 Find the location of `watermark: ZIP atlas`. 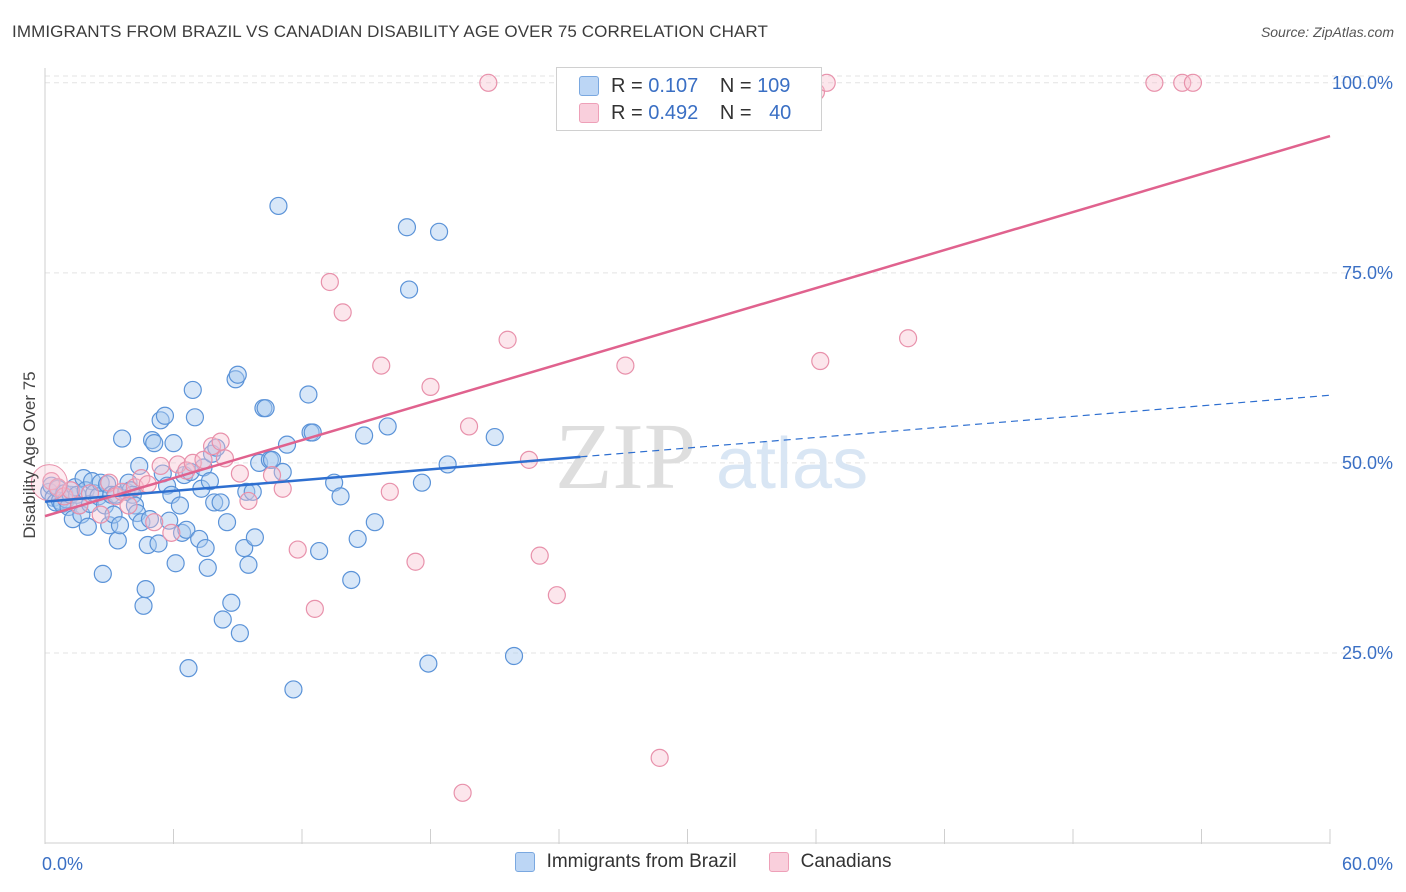

watermark: ZIP atlas is located at coordinates (711, 457).